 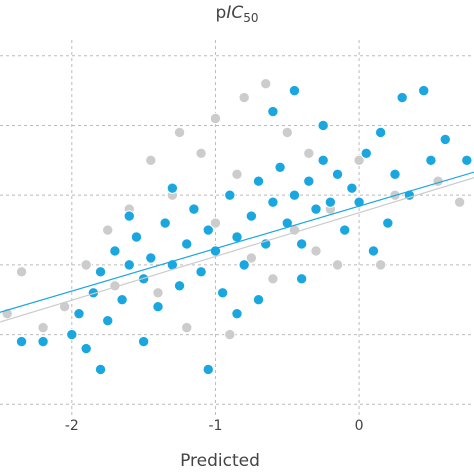 I want to click on x-tick-label: -1, so click(x=215, y=426).